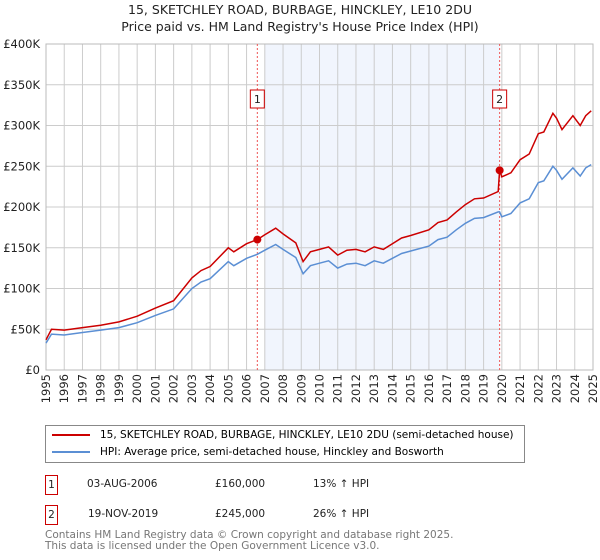  What do you see at coordinates (338, 388) in the screenshot?
I see `x-tick-label: 2011` at bounding box center [338, 388].